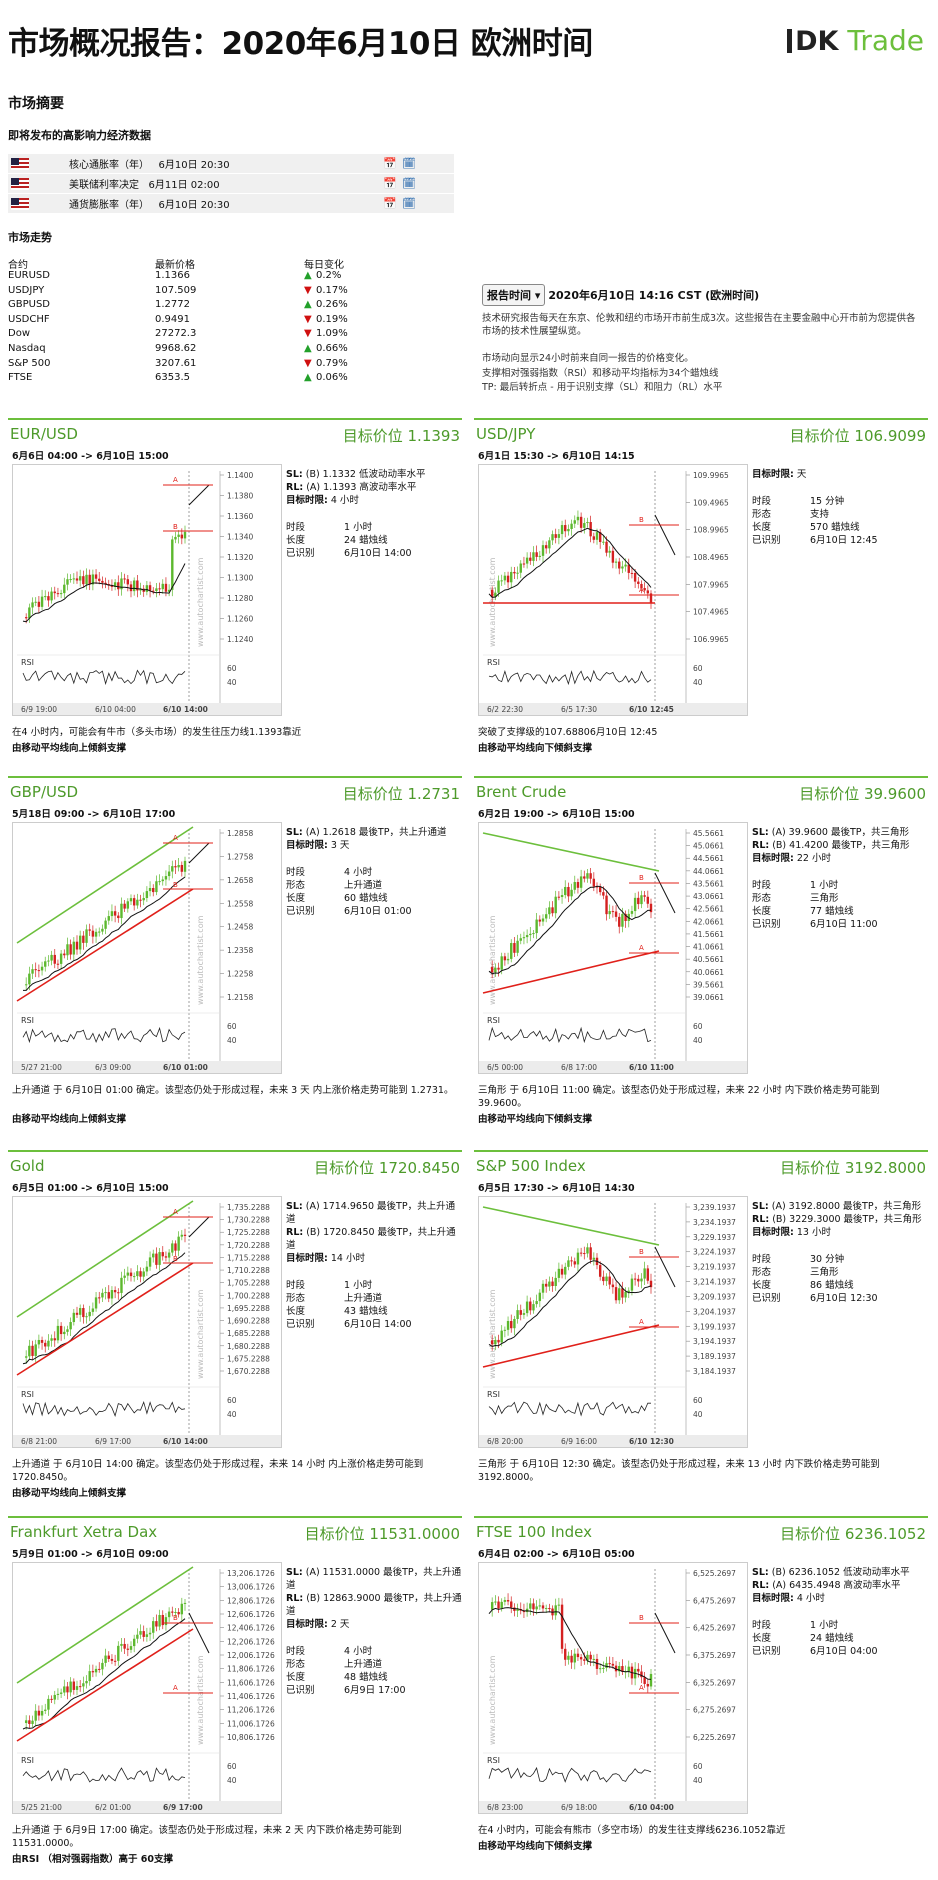 Image resolution: width=938 pixels, height=1880 pixels. I want to click on market-price: 107.509, so click(176, 290).